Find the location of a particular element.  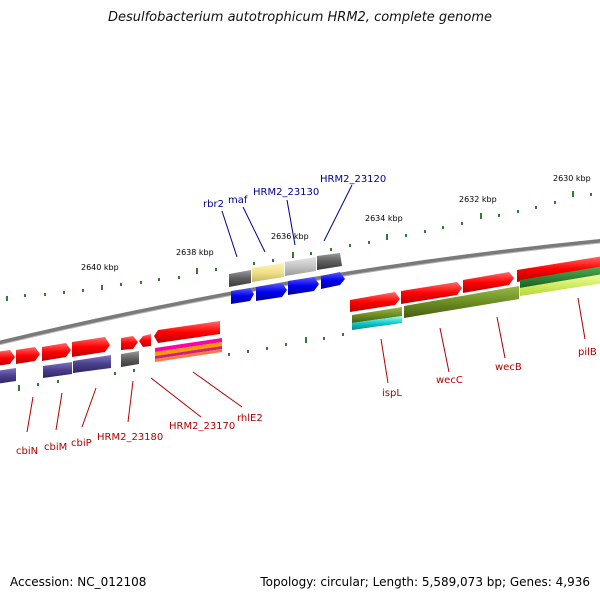

gene-label-wecb: wecB is located at coordinates (508, 367).